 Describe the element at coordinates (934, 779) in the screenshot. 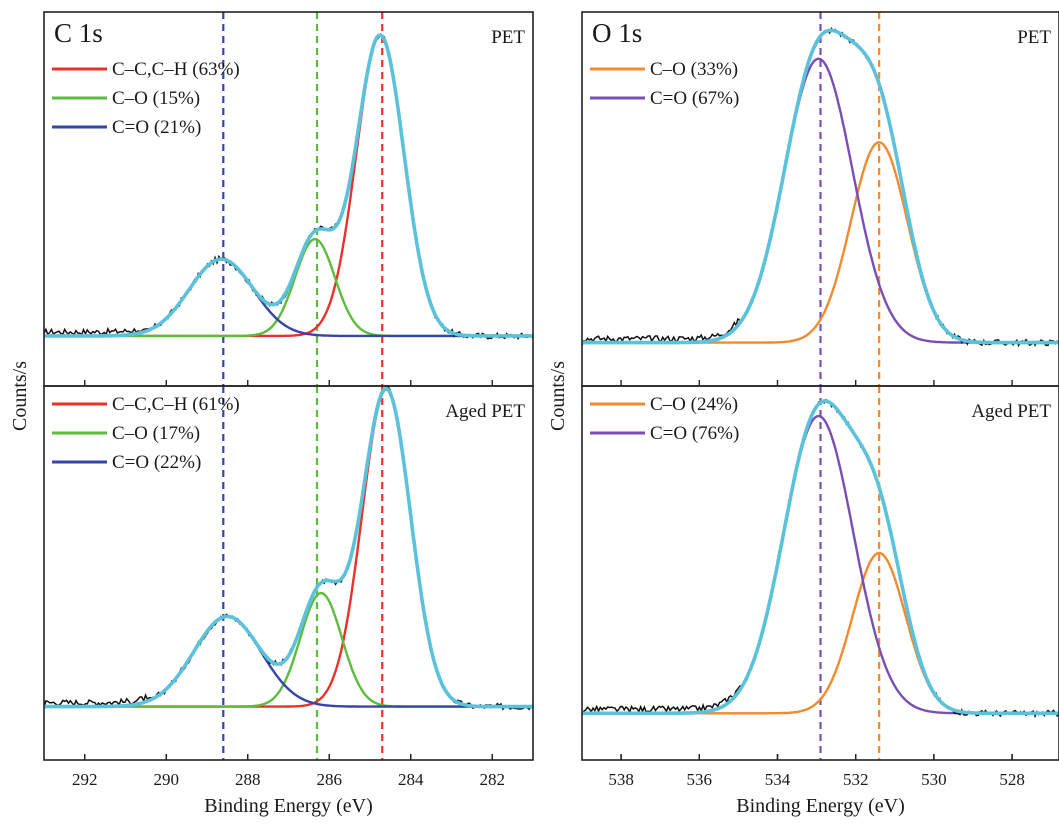

I see `x-tick-label-4: 530` at that location.